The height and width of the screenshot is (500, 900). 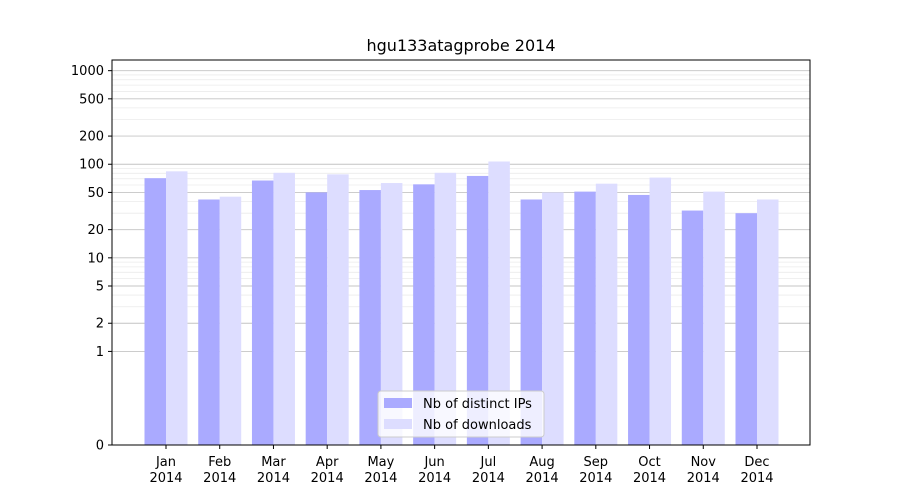 What do you see at coordinates (541, 462) in the screenshot?
I see `x-tick-label-month: Aug` at bounding box center [541, 462].